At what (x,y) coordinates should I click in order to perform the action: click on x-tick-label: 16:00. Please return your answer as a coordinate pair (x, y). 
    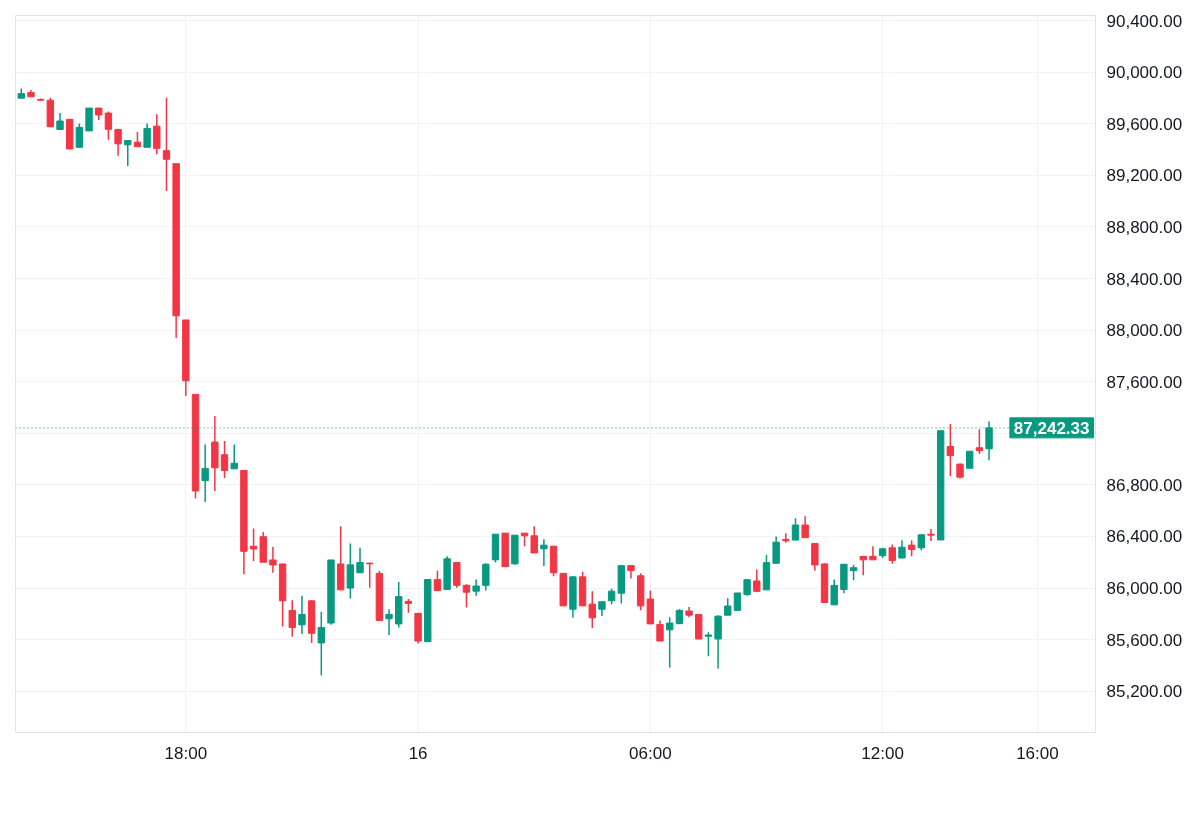
    Looking at the image, I should click on (1037, 753).